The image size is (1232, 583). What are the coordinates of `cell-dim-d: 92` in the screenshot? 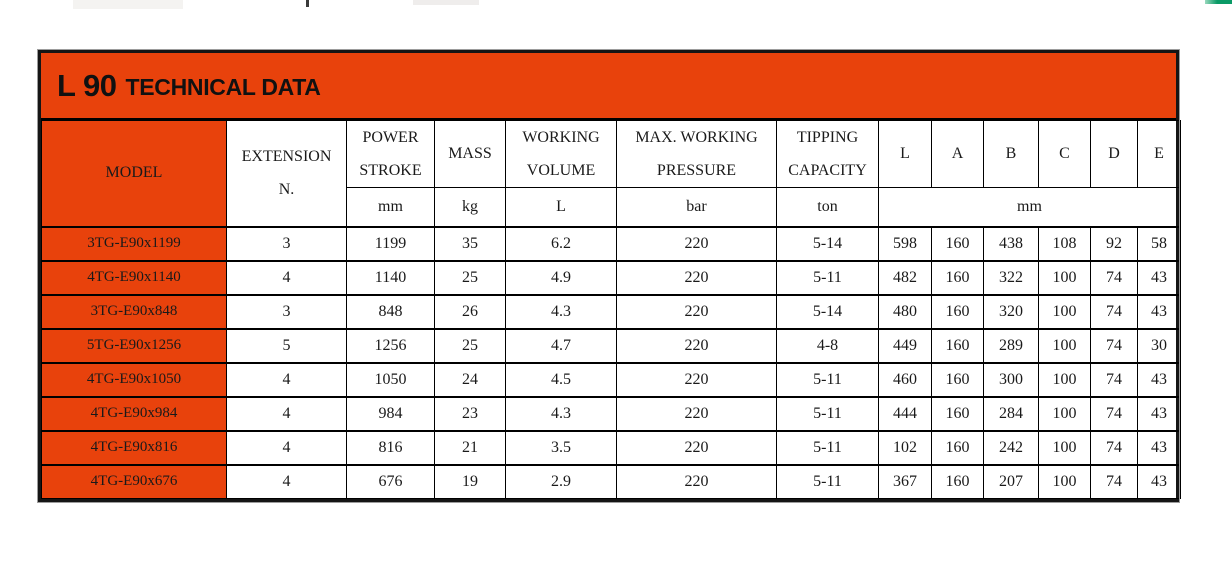 It's located at (1114, 243).